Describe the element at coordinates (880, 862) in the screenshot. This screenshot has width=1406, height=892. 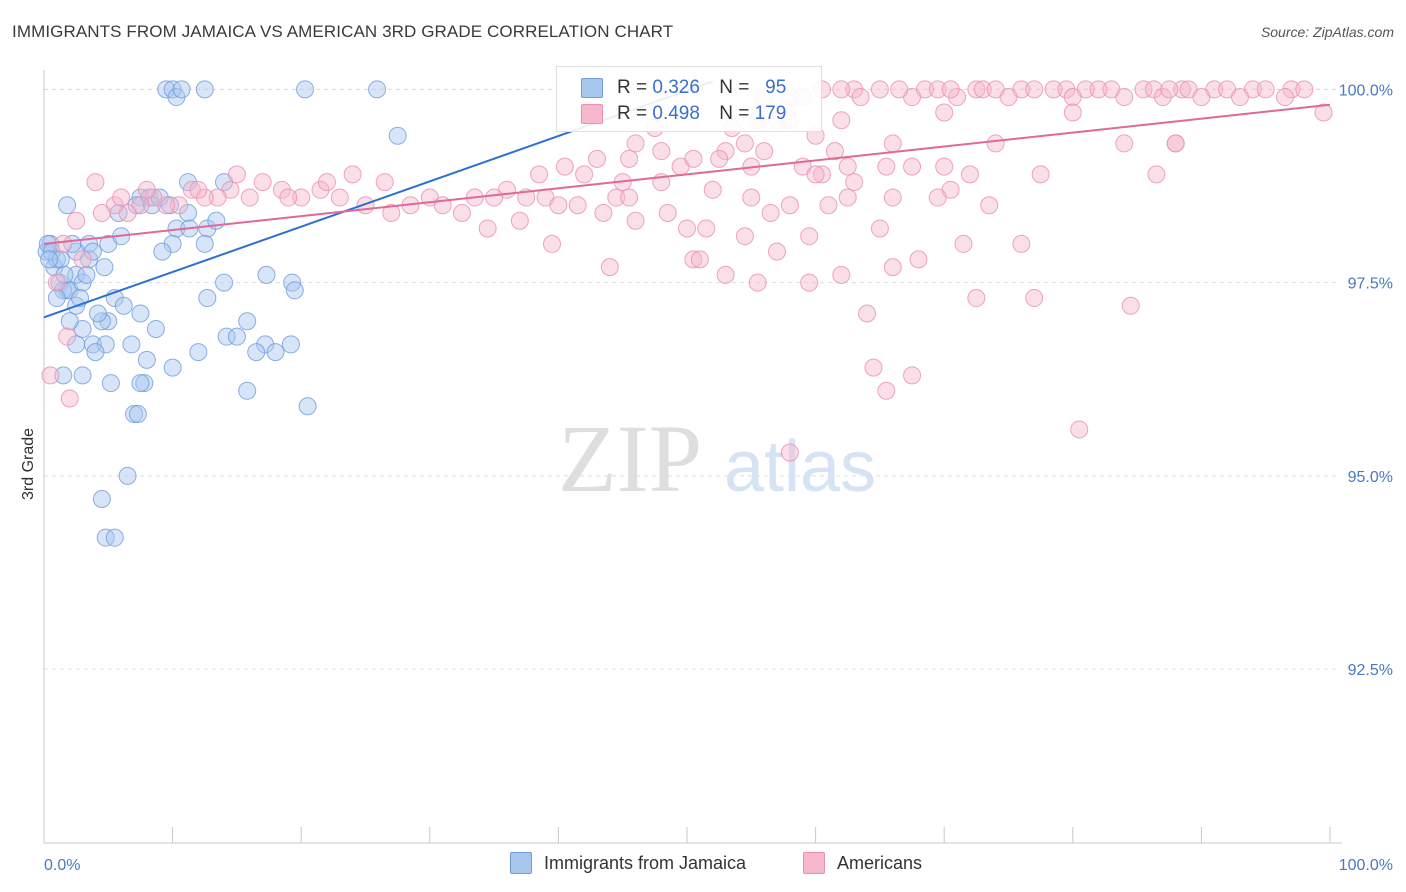
I see `legend-label-americans: Americans` at that location.